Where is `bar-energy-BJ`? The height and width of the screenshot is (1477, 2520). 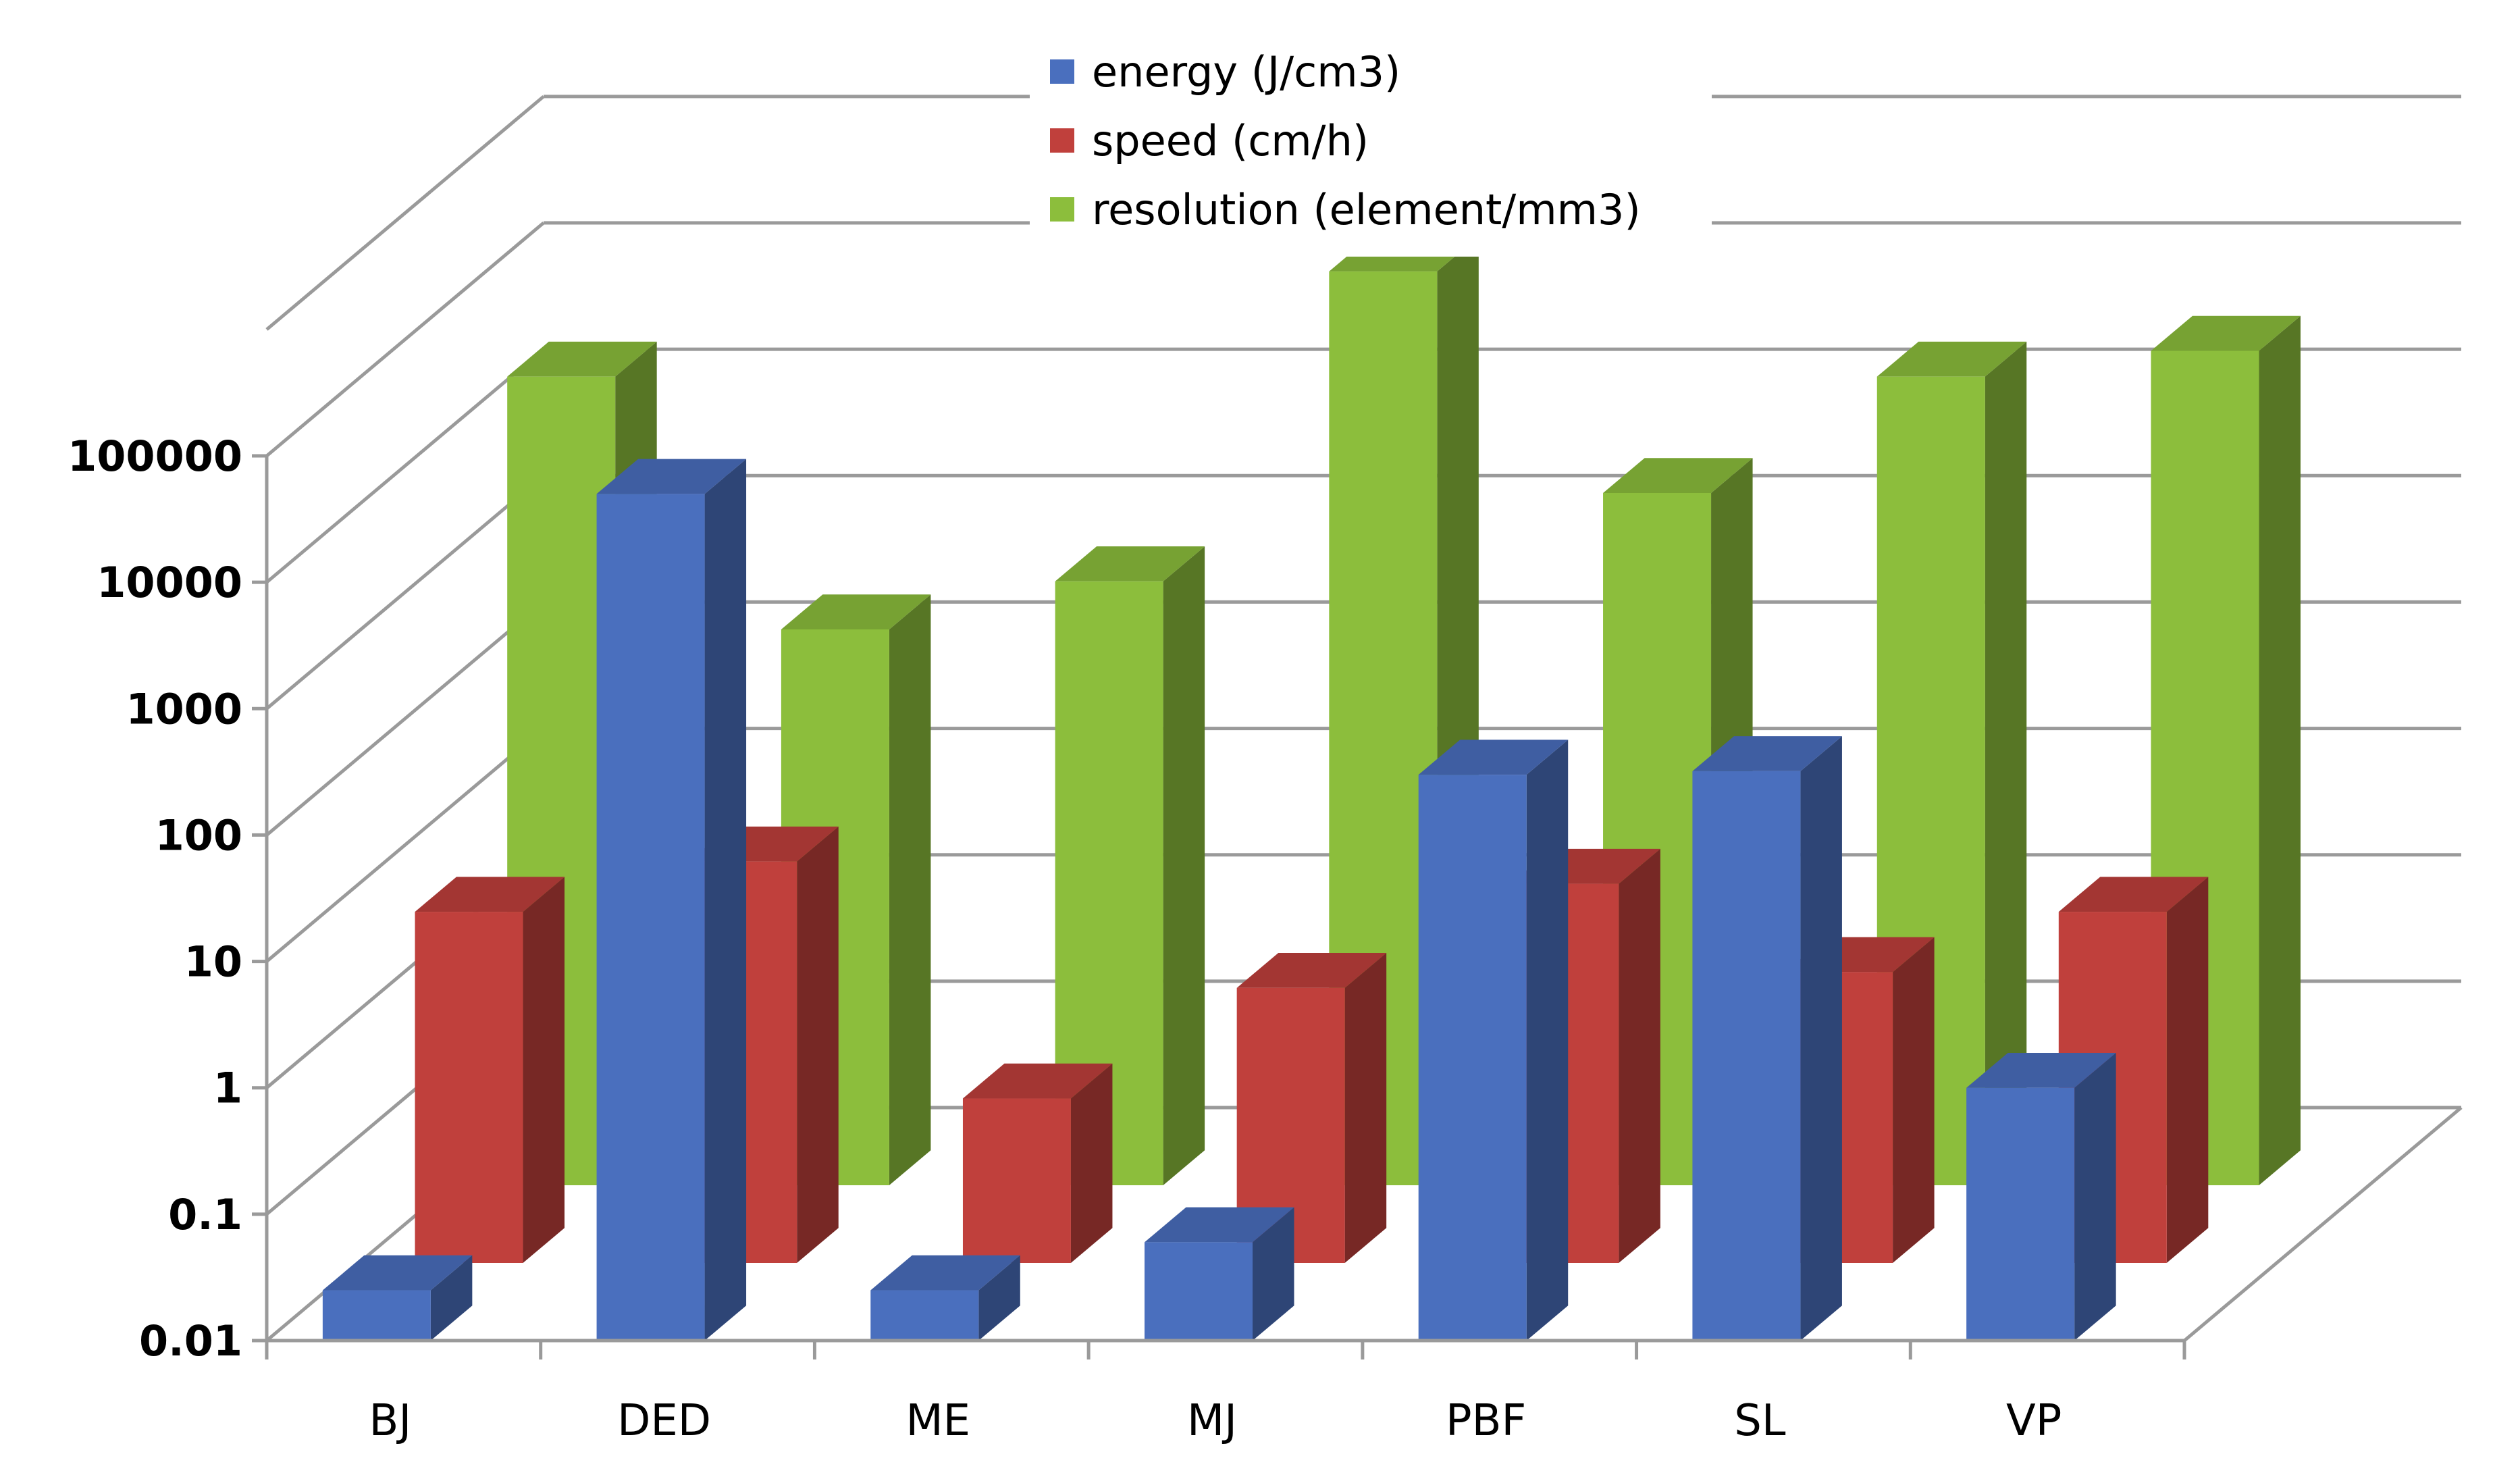
bar-energy-BJ is located at coordinates (397, 1298).